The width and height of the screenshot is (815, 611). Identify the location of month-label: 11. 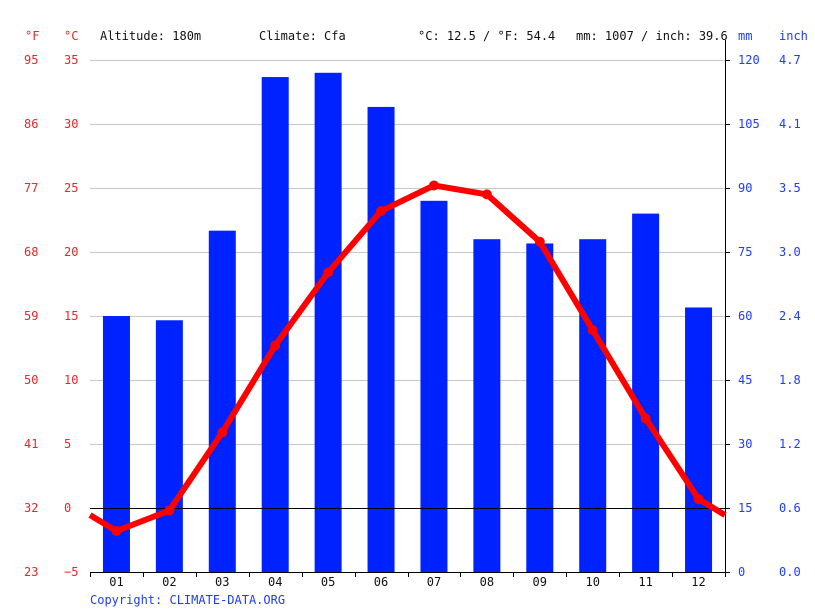
(645, 582).